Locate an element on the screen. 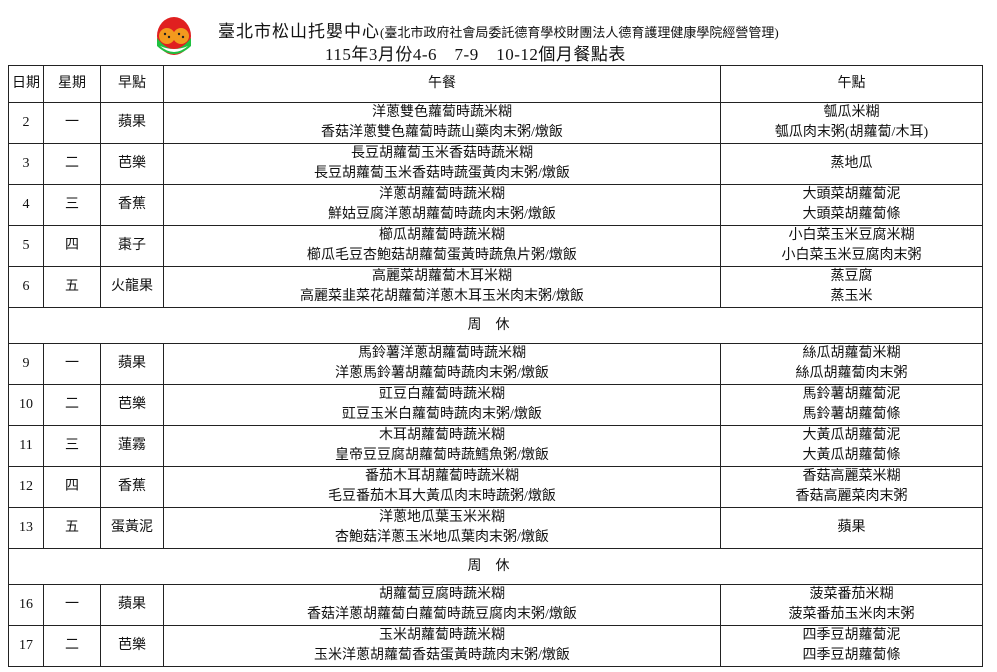 This screenshot has width=997, height=672. snack-cell: 大頭菜胡蘿蔔泥 大頭菜胡蘿蔔條 is located at coordinates (851, 205).